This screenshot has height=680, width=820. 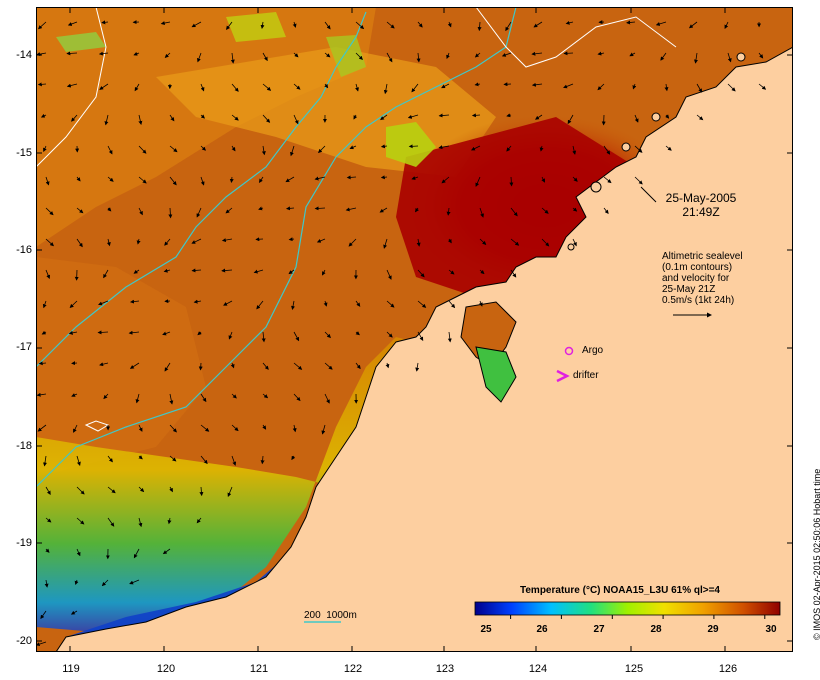 I want to click on lon-tick-label: 124, so click(x=538, y=669).